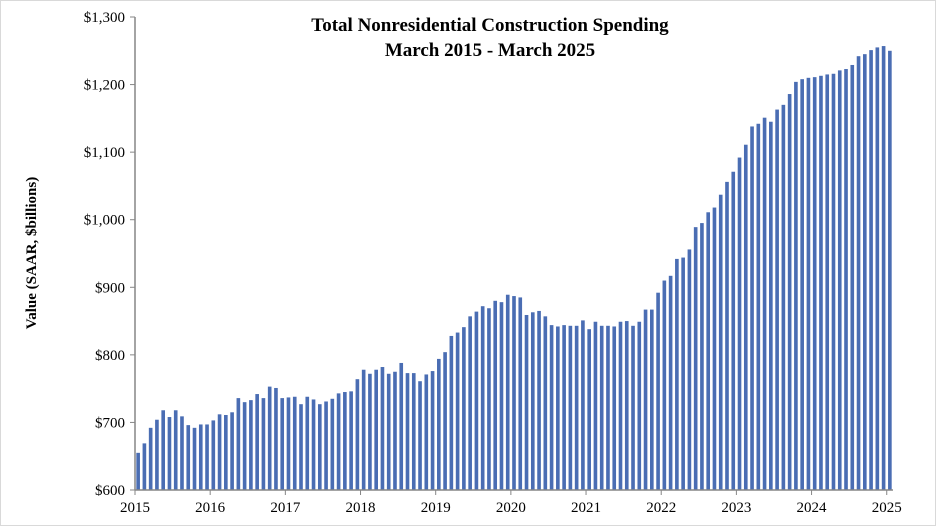  I want to click on x-tick-label: 2019, so click(436, 508).